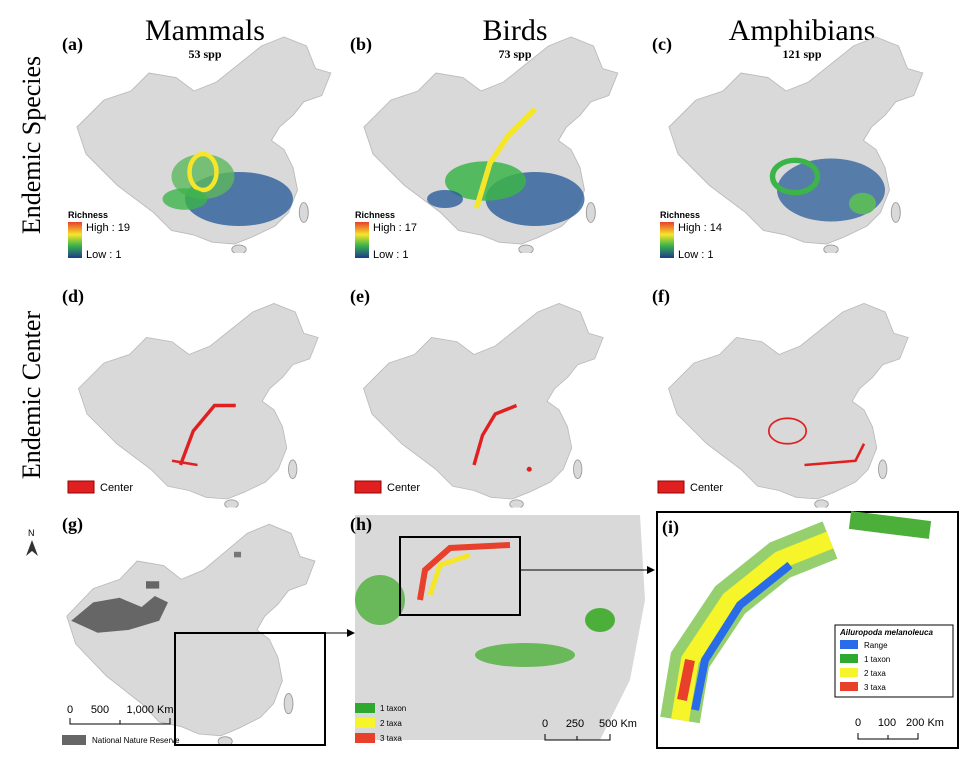 The width and height of the screenshot is (967, 757). Describe the element at coordinates (887, 723) in the screenshot. I see `scale-label: 100` at that location.